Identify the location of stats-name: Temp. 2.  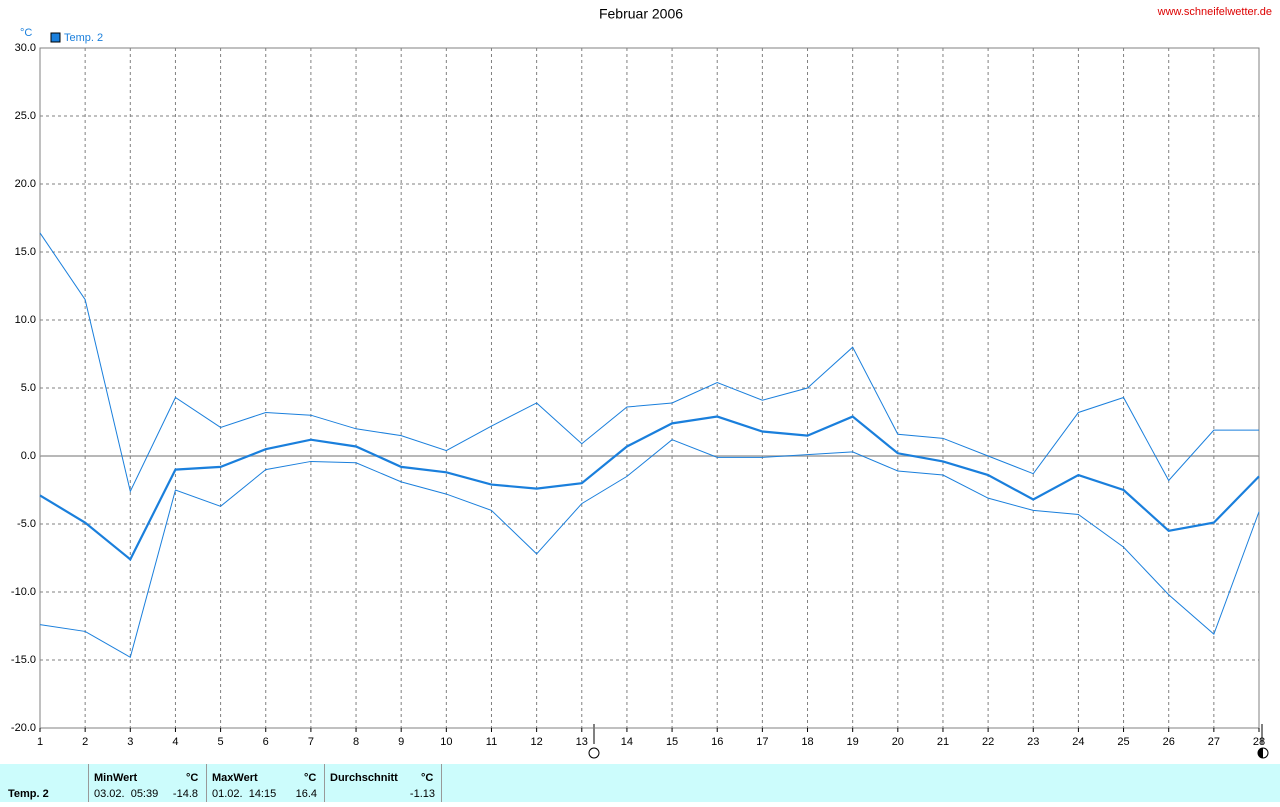
(28, 794).